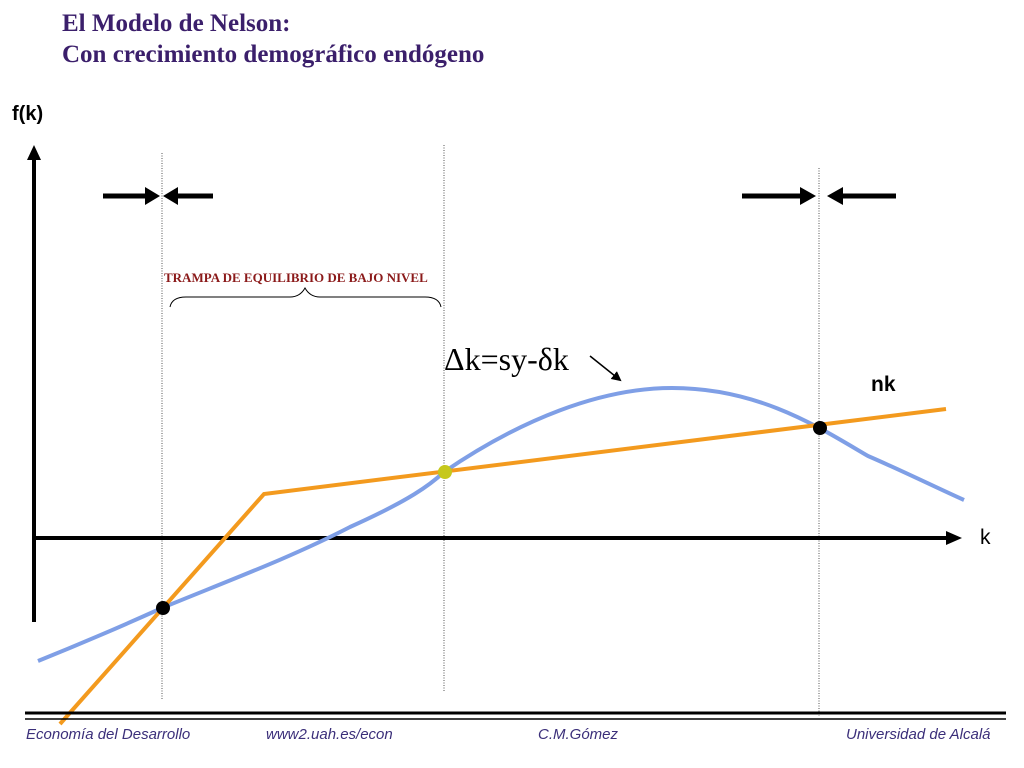 Image resolution: width=1024 pixels, height=768 pixels. What do you see at coordinates (28, 114) in the screenshot?
I see `y-axis-label: f(k)` at bounding box center [28, 114].